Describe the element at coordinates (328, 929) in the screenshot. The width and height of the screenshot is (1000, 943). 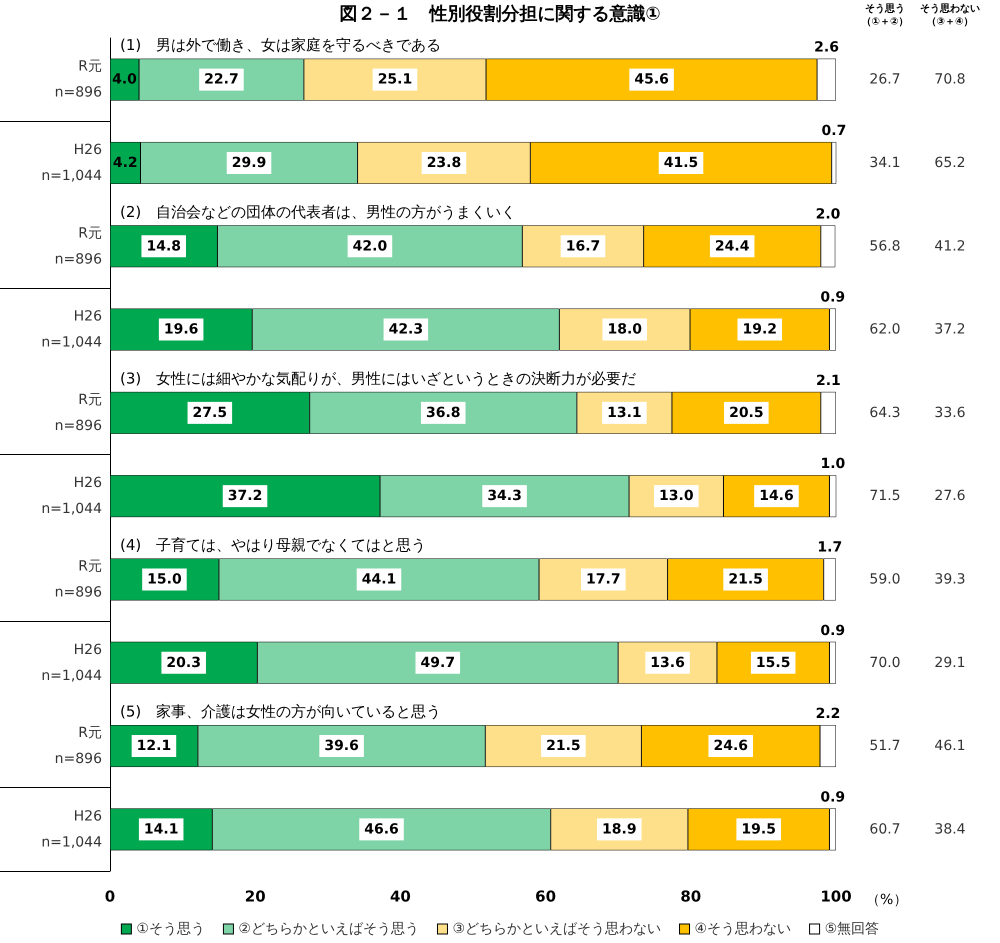
I see `legend-label: ②どちらかといえばそう思う` at that location.